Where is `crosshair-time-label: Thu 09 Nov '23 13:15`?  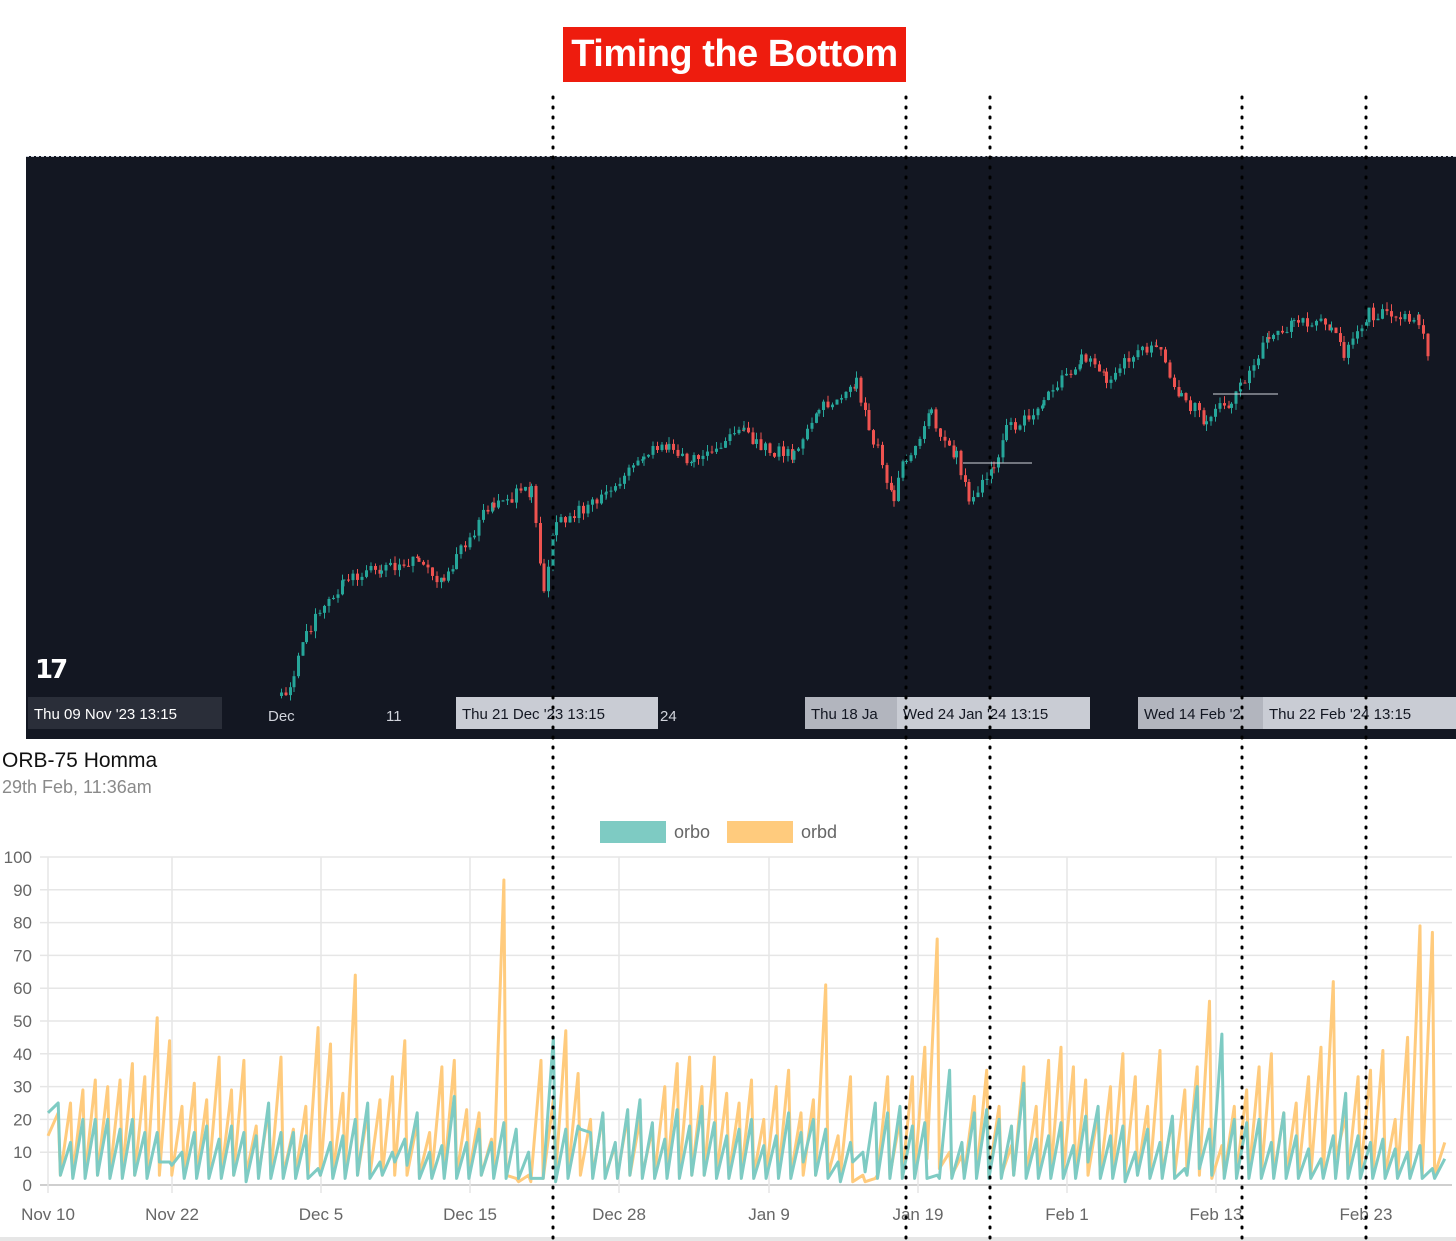 crosshair-time-label: Thu 09 Nov '23 13:15 is located at coordinates (125, 713).